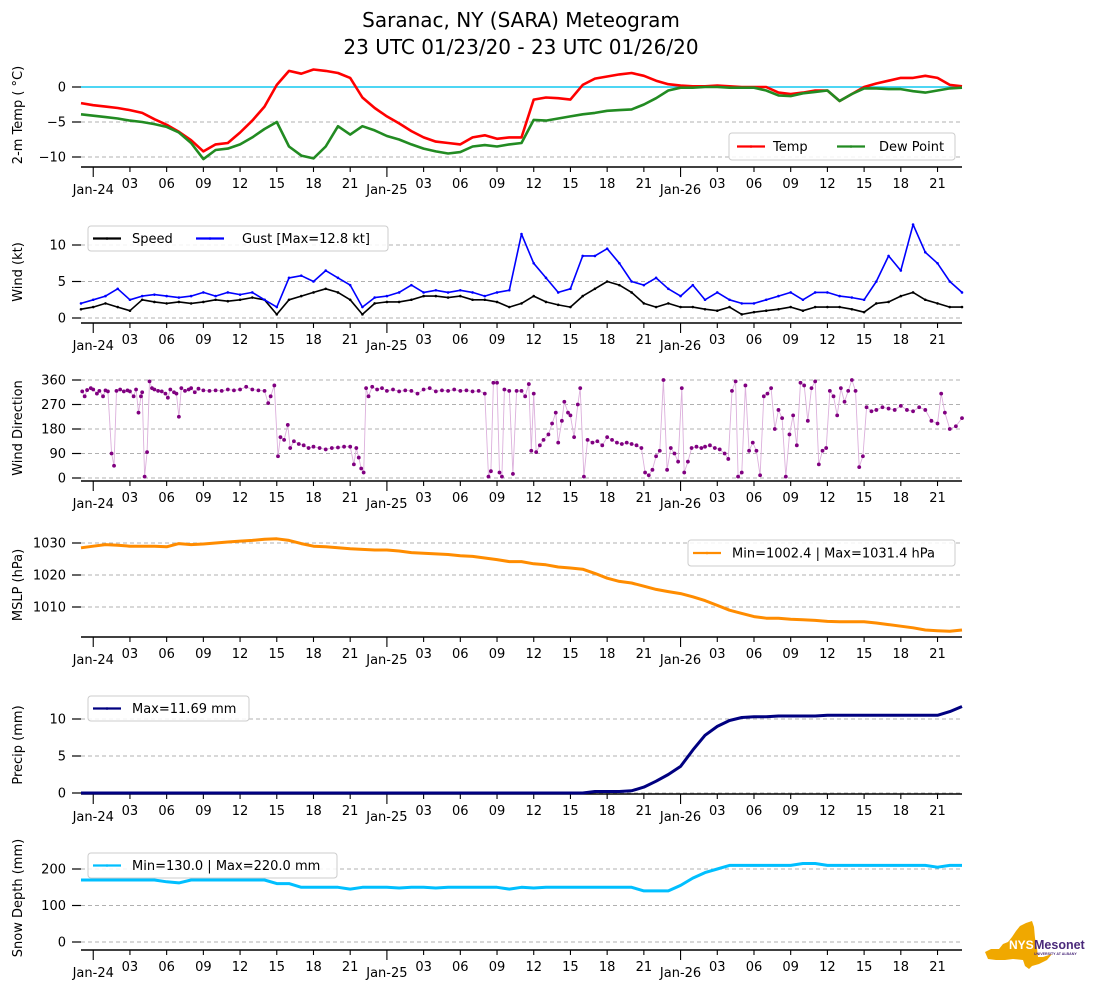 Image resolution: width=1094 pixels, height=1001 pixels. I want to click on chart-title: Saranac, NY (SARA) Meteogram, so click(521, 20).